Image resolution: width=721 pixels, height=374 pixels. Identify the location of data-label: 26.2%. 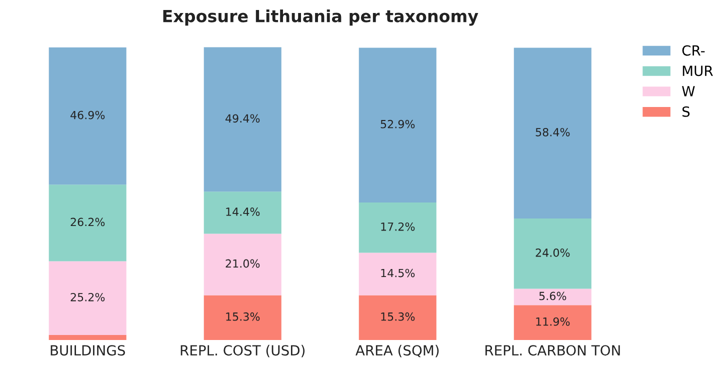
(87, 222).